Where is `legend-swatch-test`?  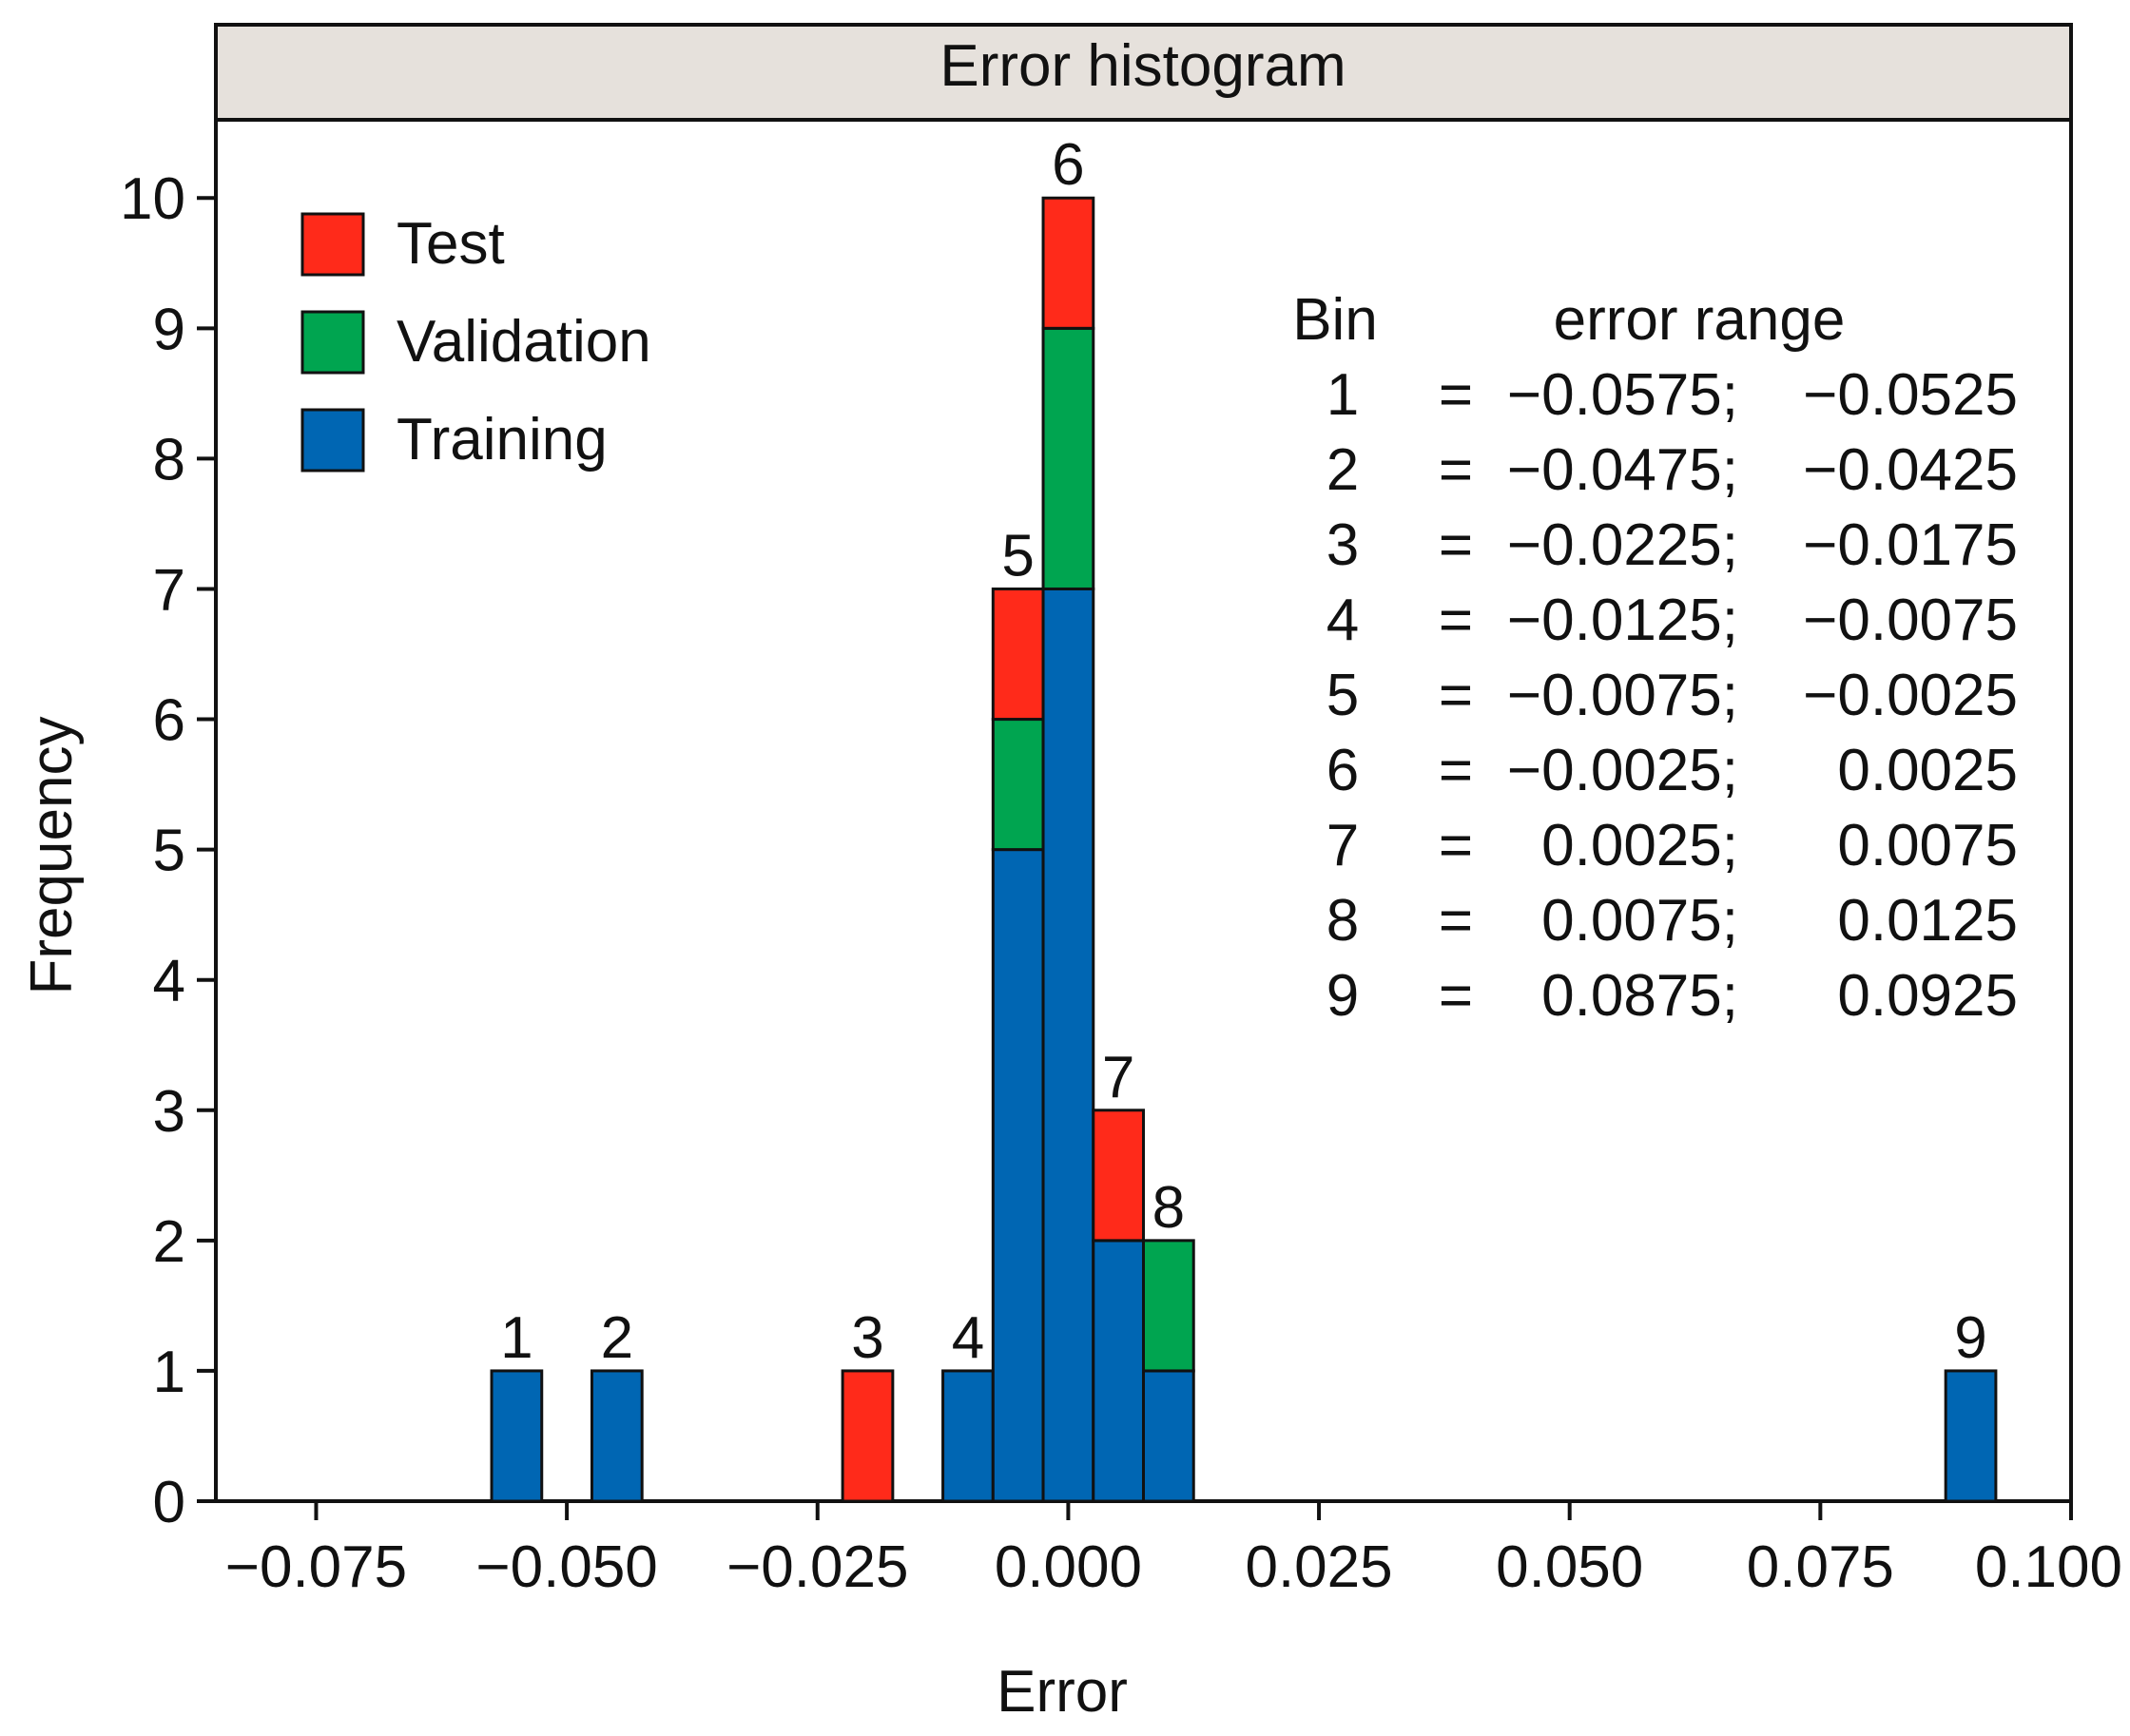 legend-swatch-test is located at coordinates (332, 245).